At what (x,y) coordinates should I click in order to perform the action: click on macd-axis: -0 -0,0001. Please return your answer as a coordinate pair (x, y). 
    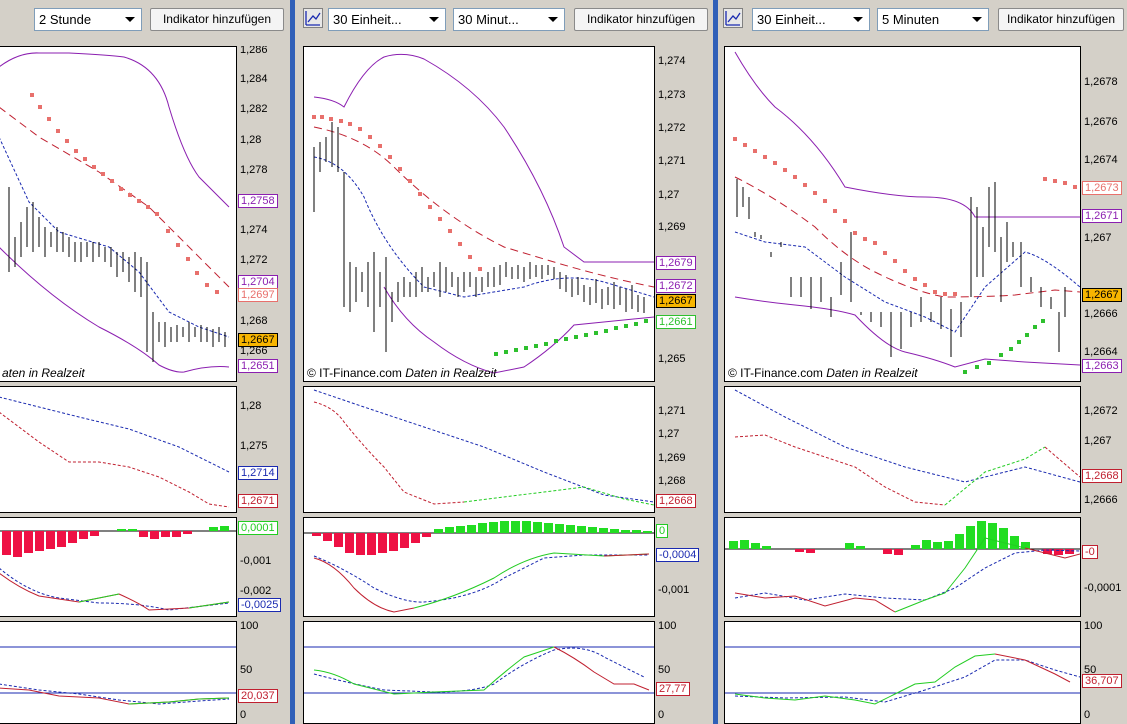
    Looking at the image, I should click on (1104, 567).